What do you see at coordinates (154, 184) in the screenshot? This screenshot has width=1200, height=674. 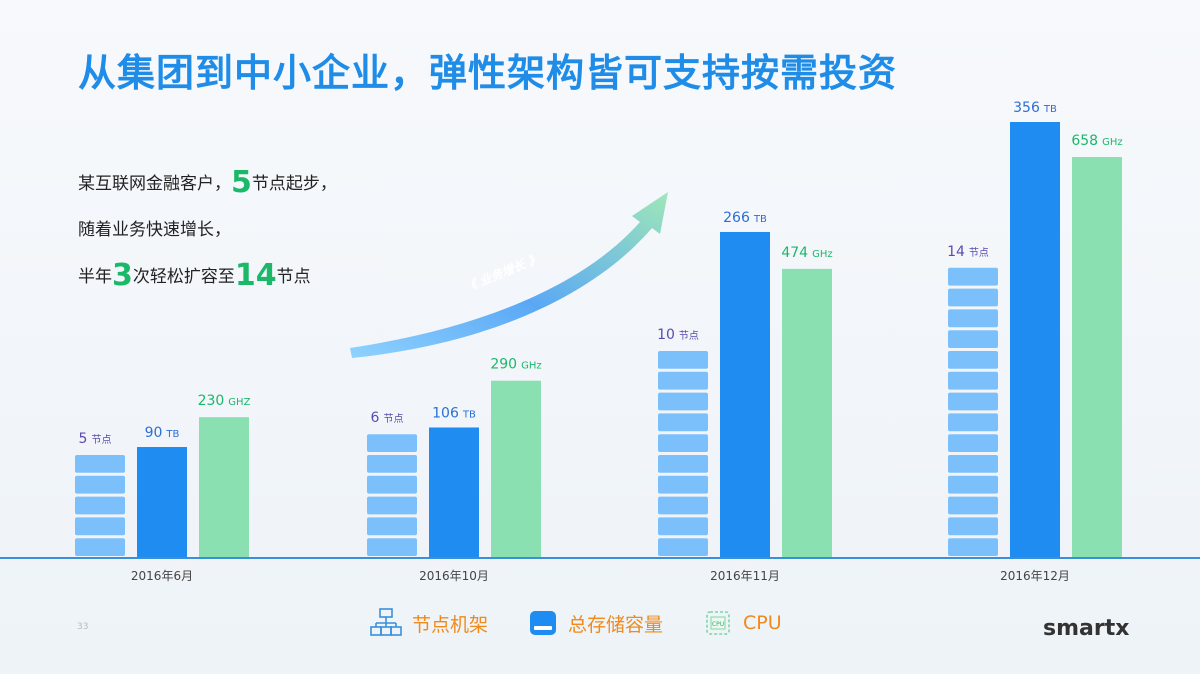 I see `intro-line-1-pre: 某互联网金融客户，` at bounding box center [154, 184].